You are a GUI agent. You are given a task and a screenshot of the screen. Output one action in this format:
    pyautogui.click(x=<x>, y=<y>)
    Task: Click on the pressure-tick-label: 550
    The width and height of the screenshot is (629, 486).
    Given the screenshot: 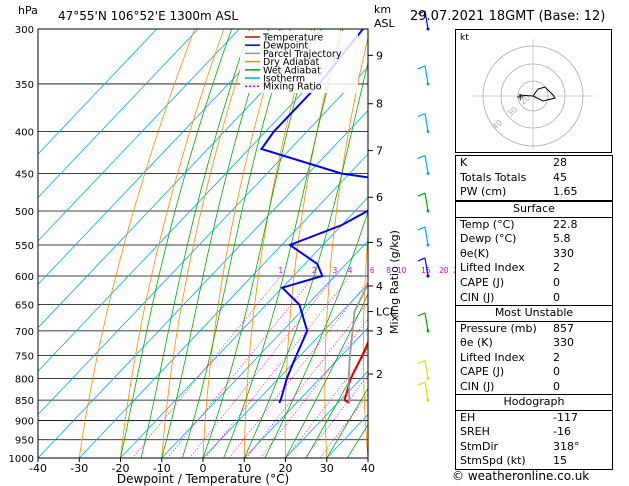 What is the action you would take?
    pyautogui.click(x=24, y=246)
    